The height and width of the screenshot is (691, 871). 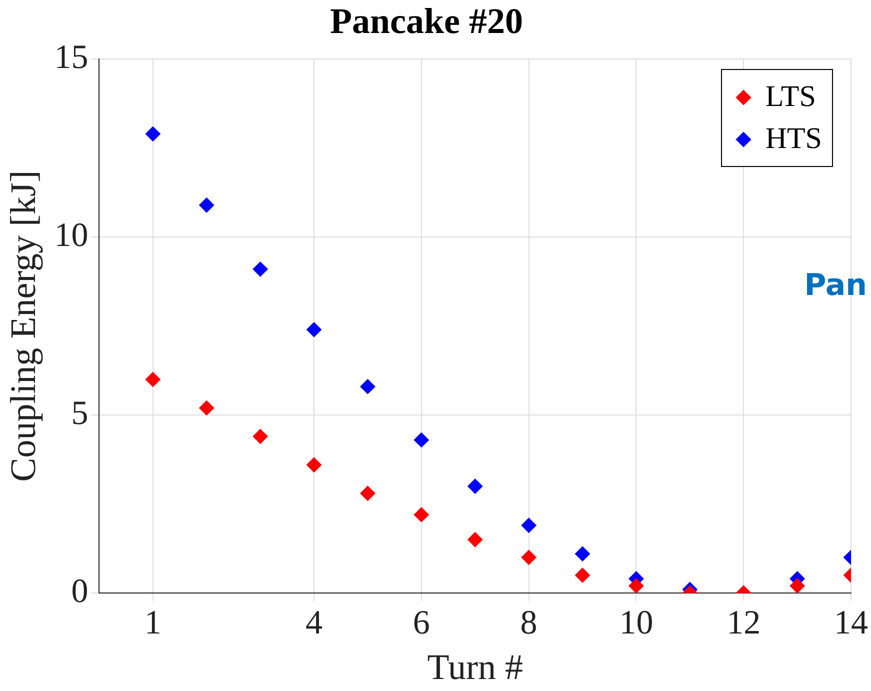 I want to click on y-tick-label: 5, so click(x=79, y=413).